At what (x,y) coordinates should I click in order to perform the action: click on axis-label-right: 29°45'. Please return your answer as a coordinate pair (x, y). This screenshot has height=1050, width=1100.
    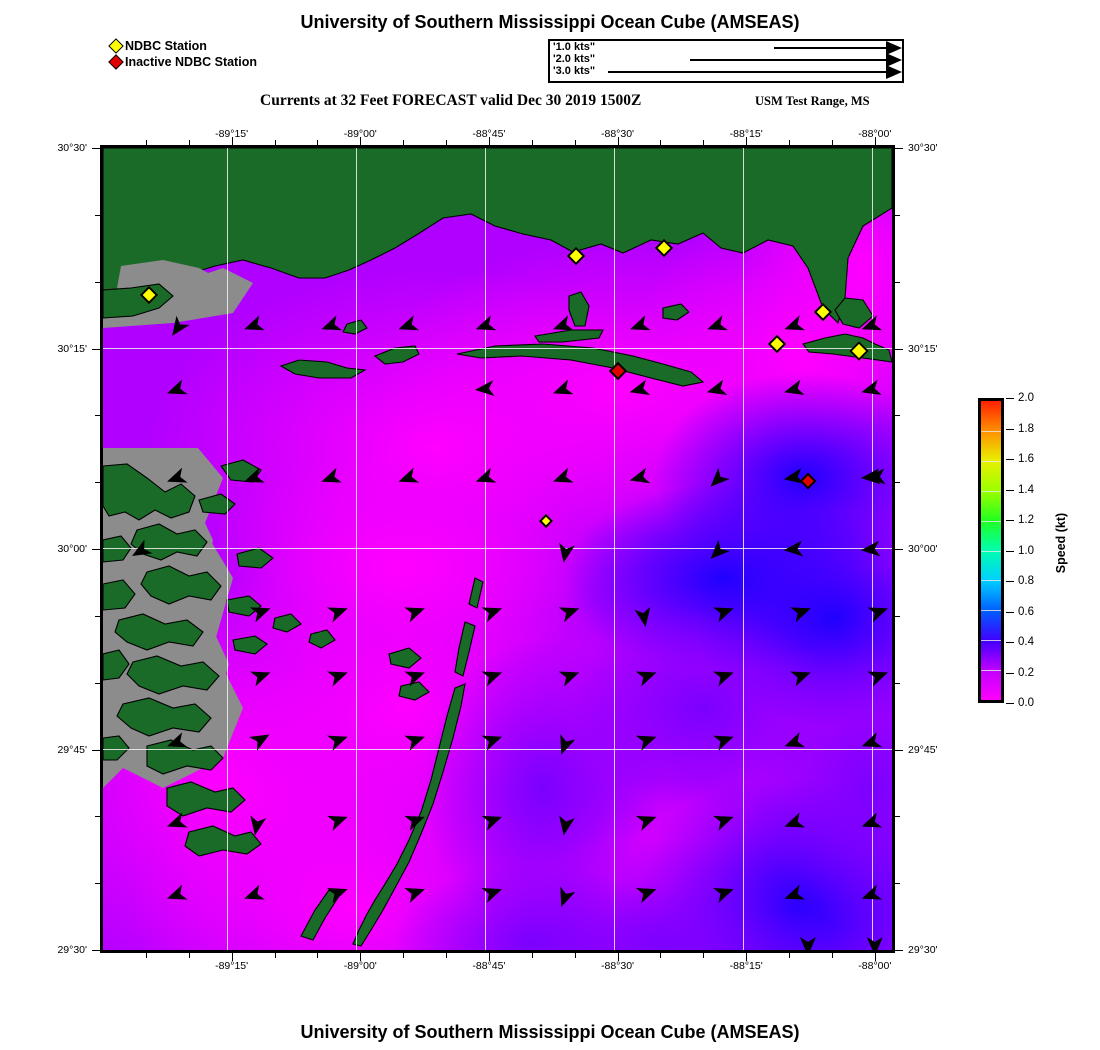
    Looking at the image, I should click on (923, 749).